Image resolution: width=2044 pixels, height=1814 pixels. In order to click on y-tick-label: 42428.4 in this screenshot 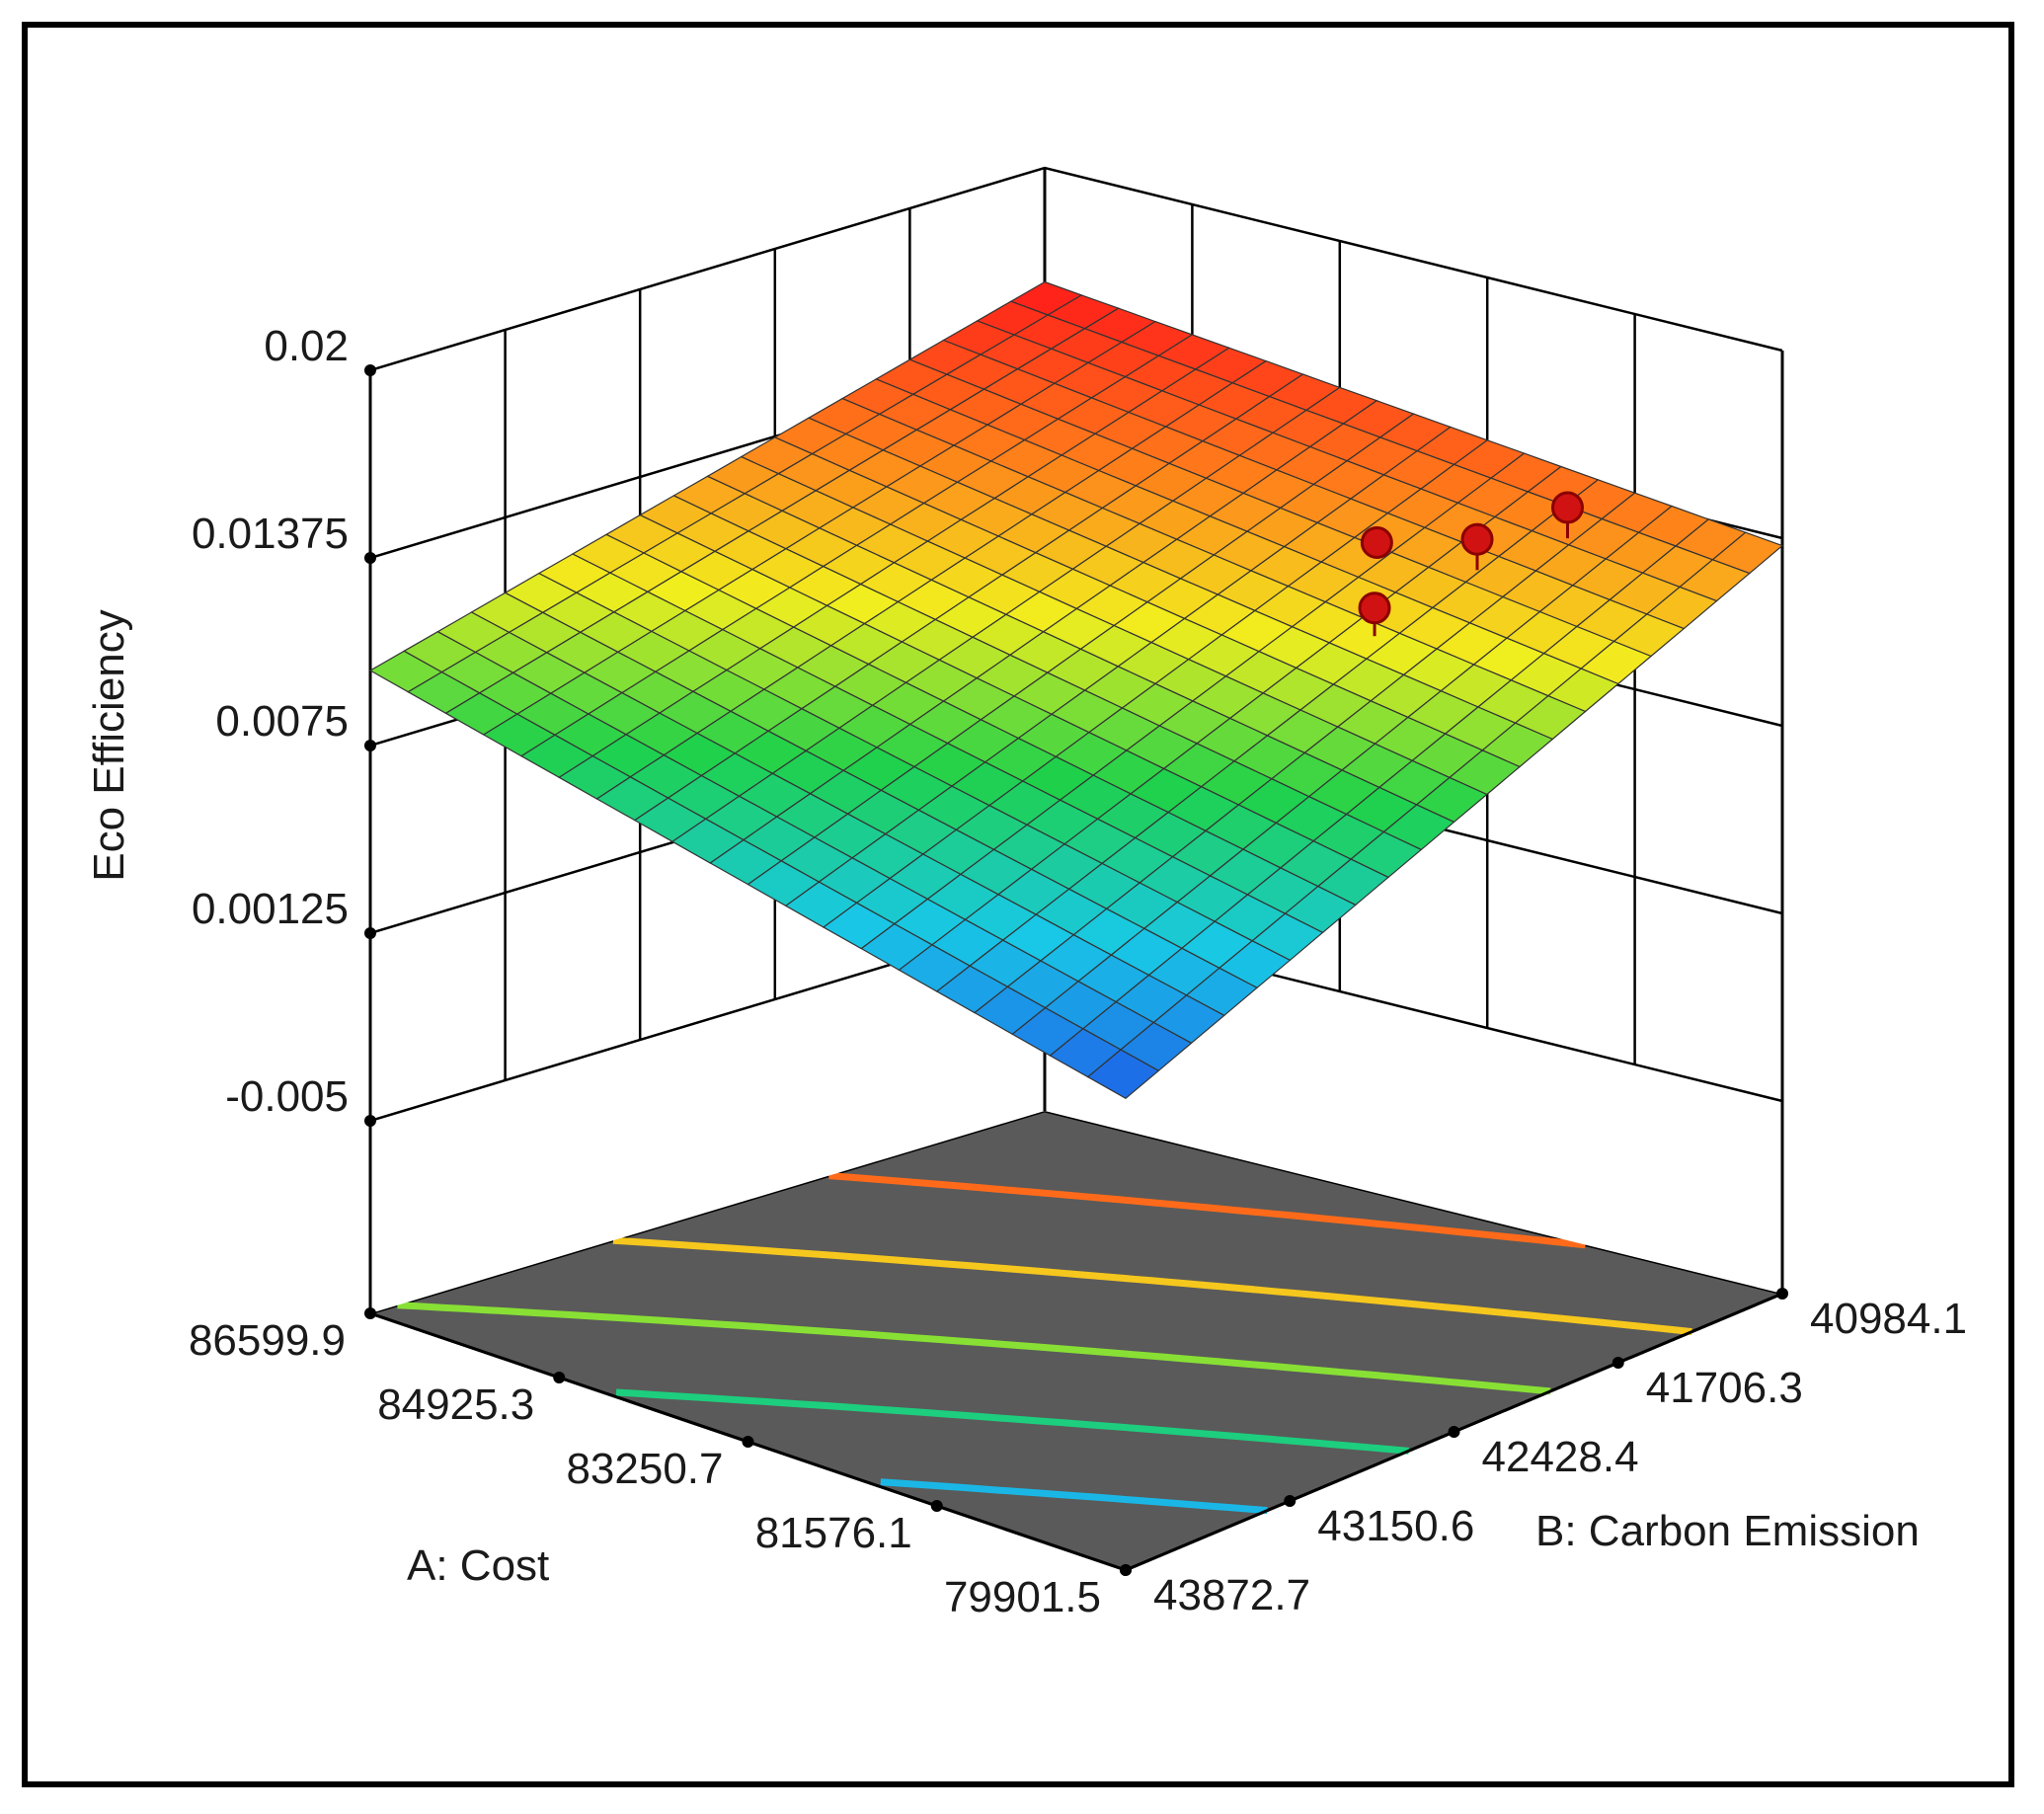, I will do `click(1561, 1457)`.